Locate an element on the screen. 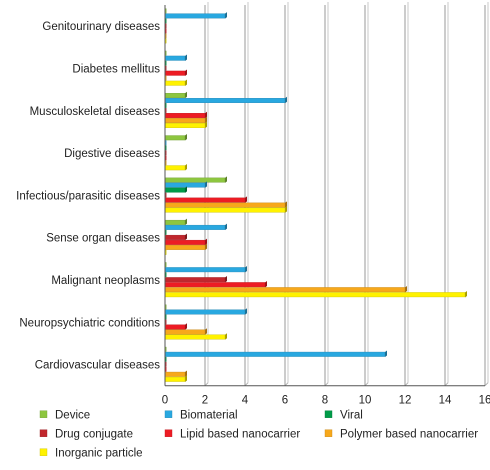 This screenshot has height=470, width=490. tick-labels: 0 2 4 6 8 10 12 14 16 is located at coordinates (326, 401).